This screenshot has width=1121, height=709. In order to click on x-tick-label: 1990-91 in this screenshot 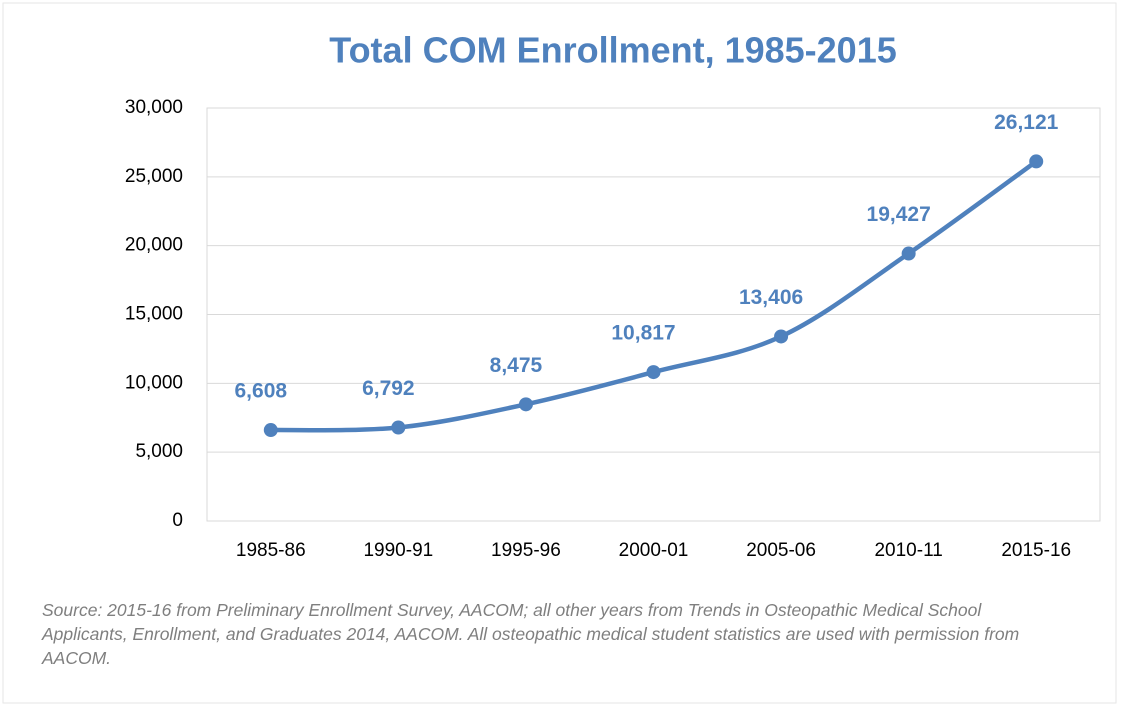, I will do `click(398, 550)`.